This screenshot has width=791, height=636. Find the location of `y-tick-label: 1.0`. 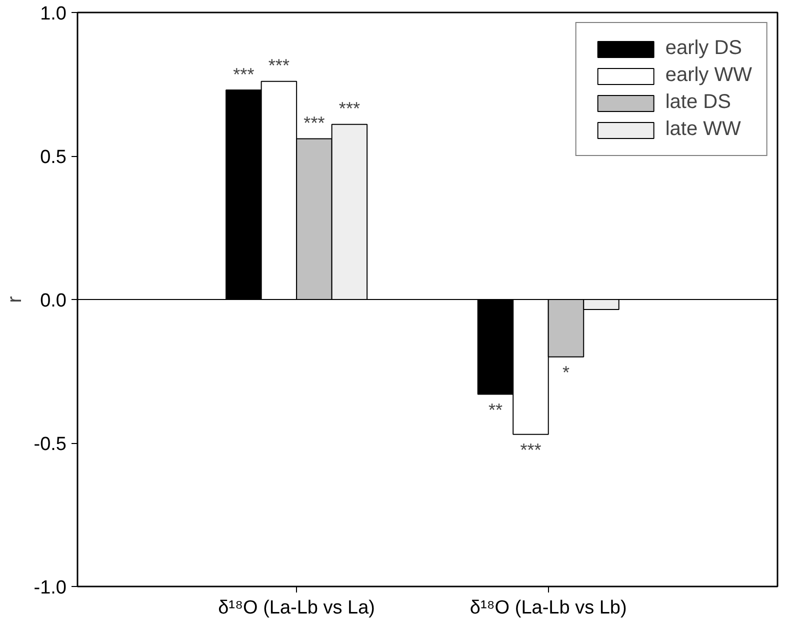

y-tick-label: 1.0 is located at coordinates (53, 14).